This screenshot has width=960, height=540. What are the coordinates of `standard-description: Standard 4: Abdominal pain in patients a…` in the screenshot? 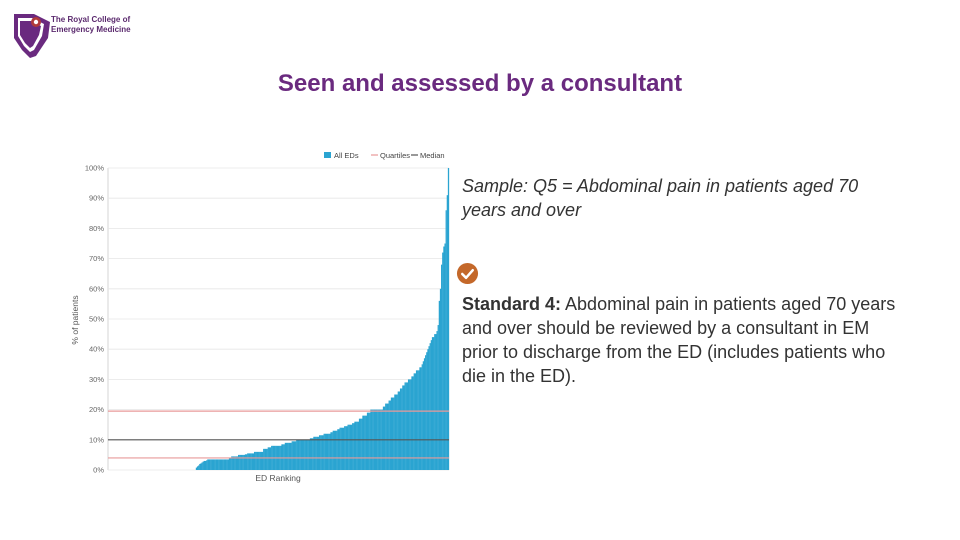 It's located at (682, 340).